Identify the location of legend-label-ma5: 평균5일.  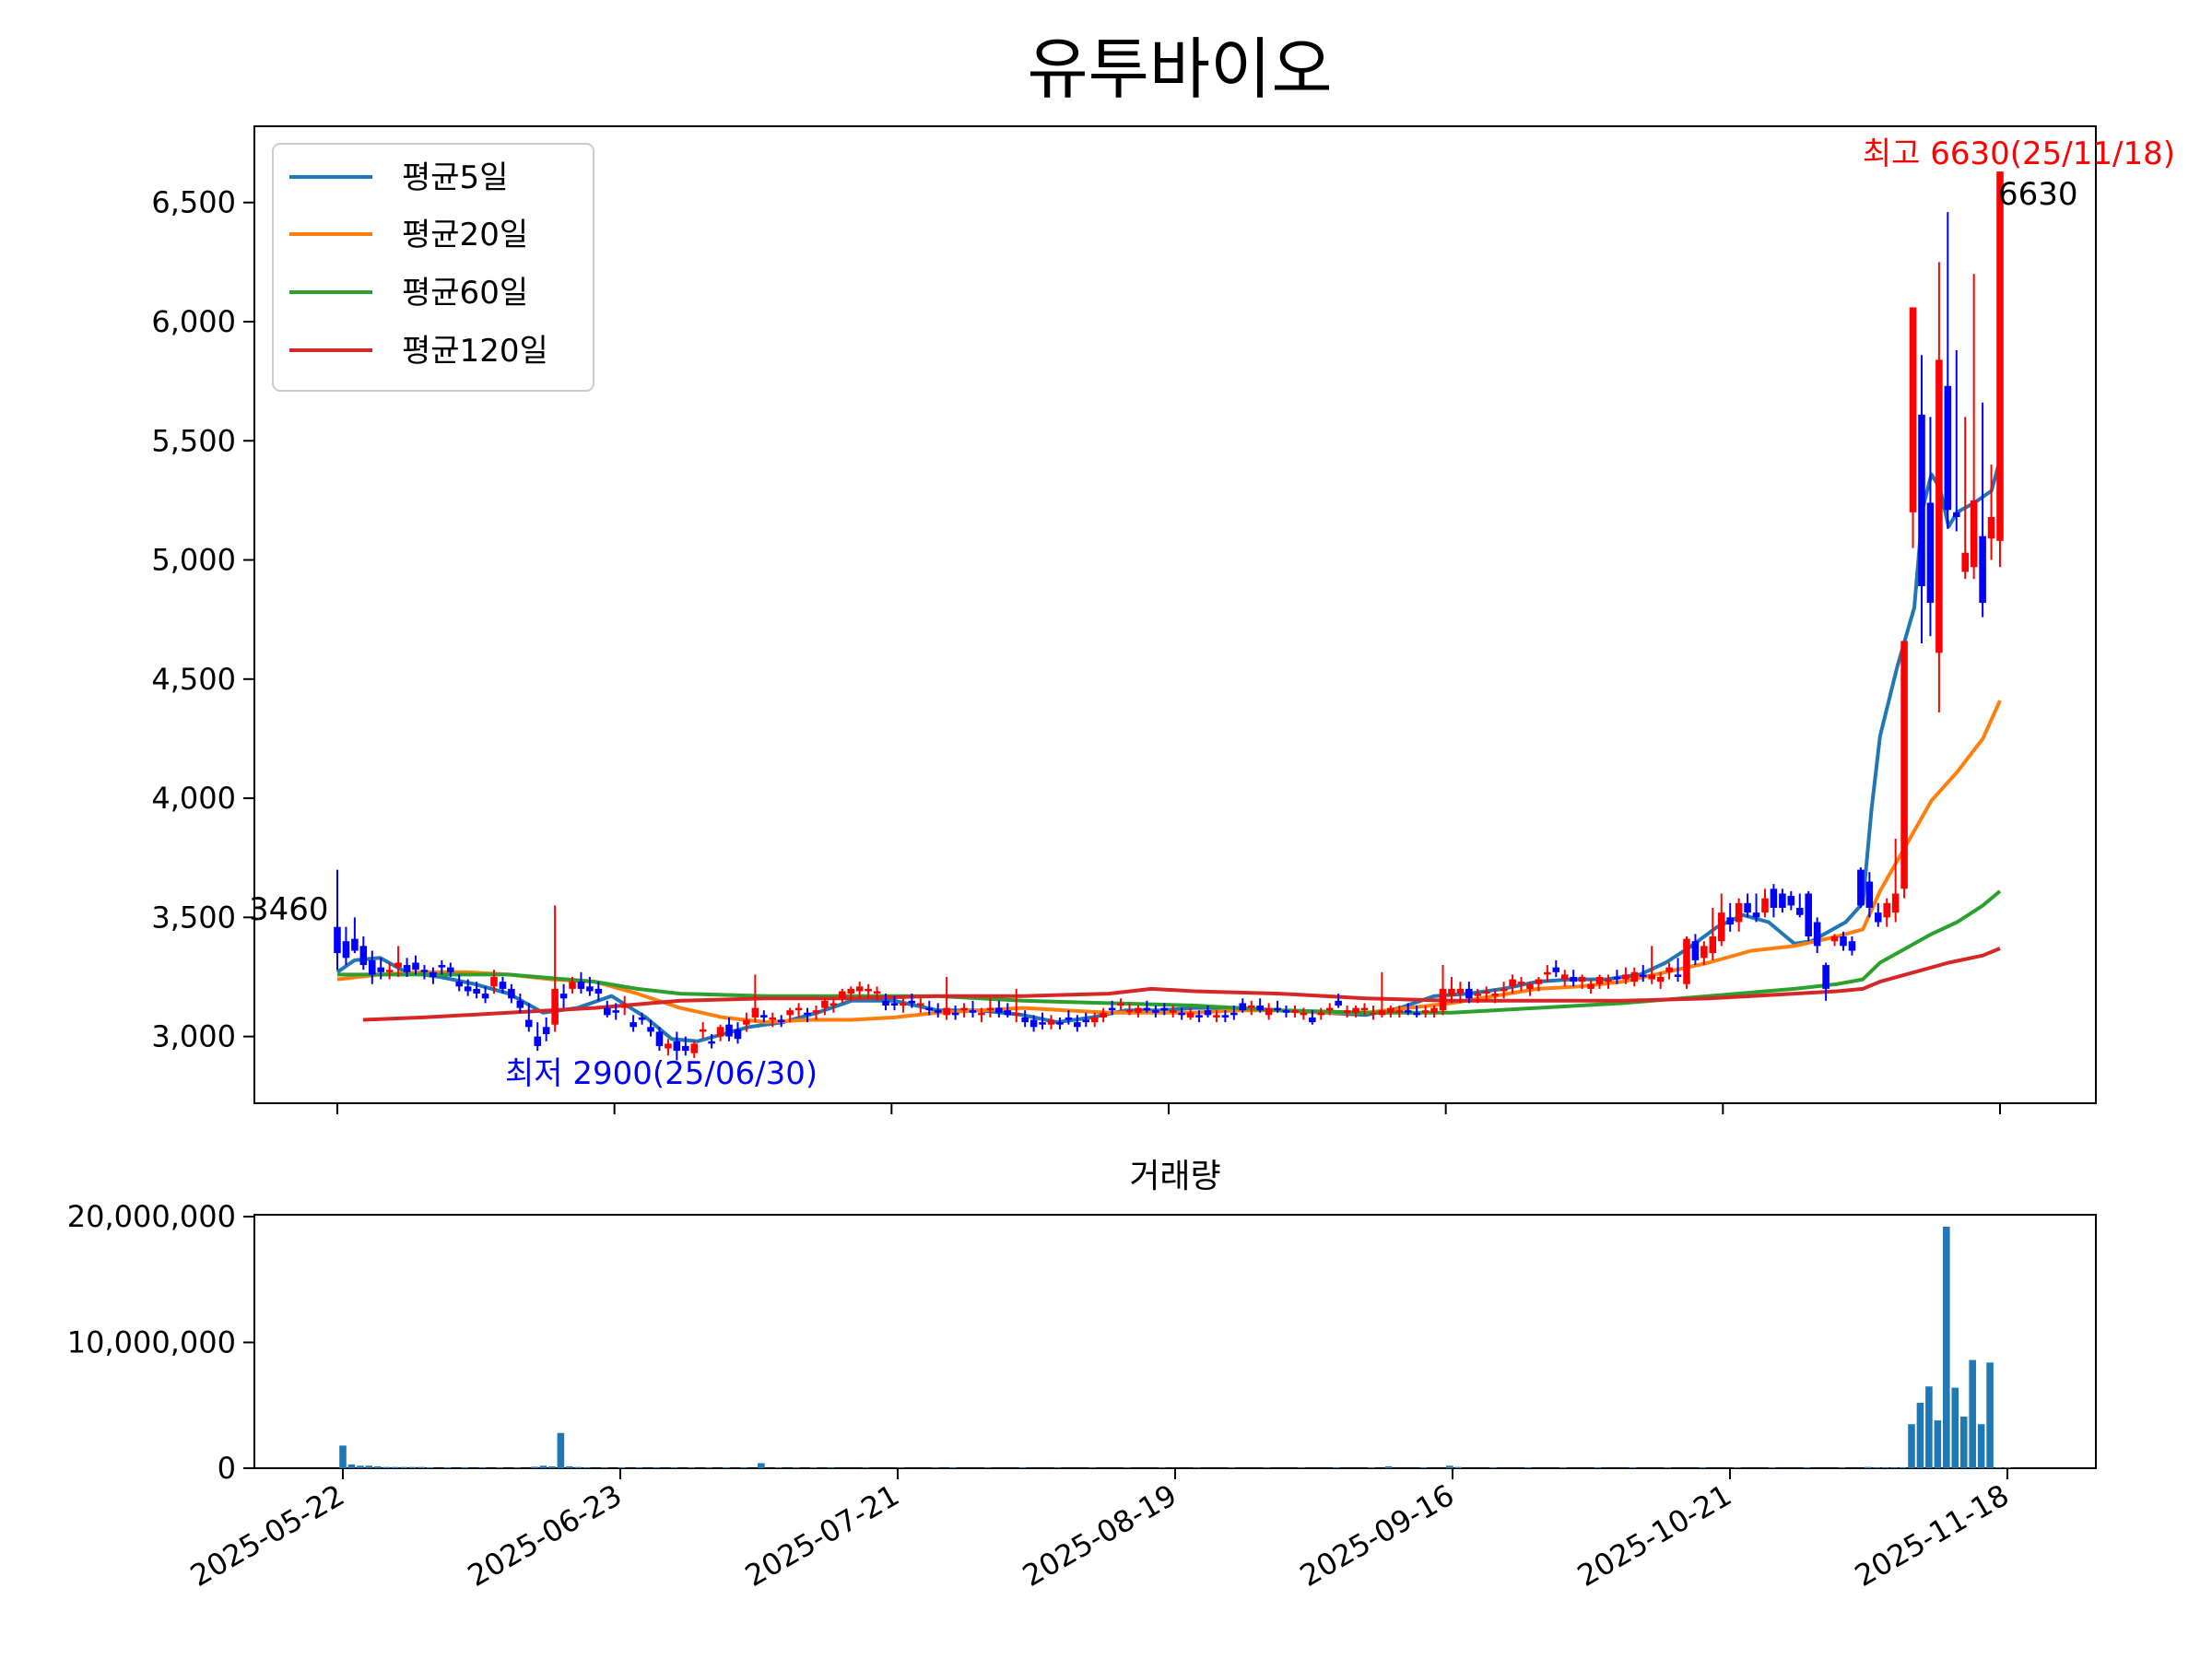
(455, 177).